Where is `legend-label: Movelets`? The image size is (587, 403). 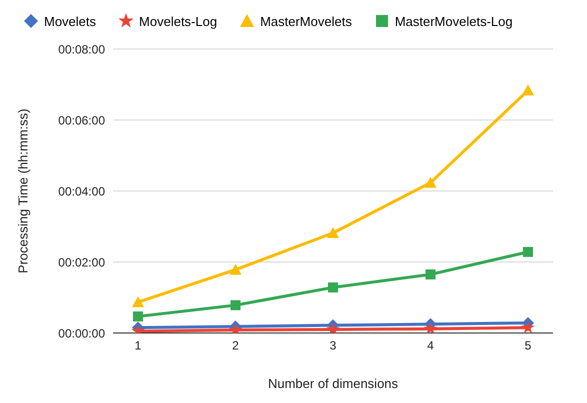
legend-label: Movelets is located at coordinates (69, 21).